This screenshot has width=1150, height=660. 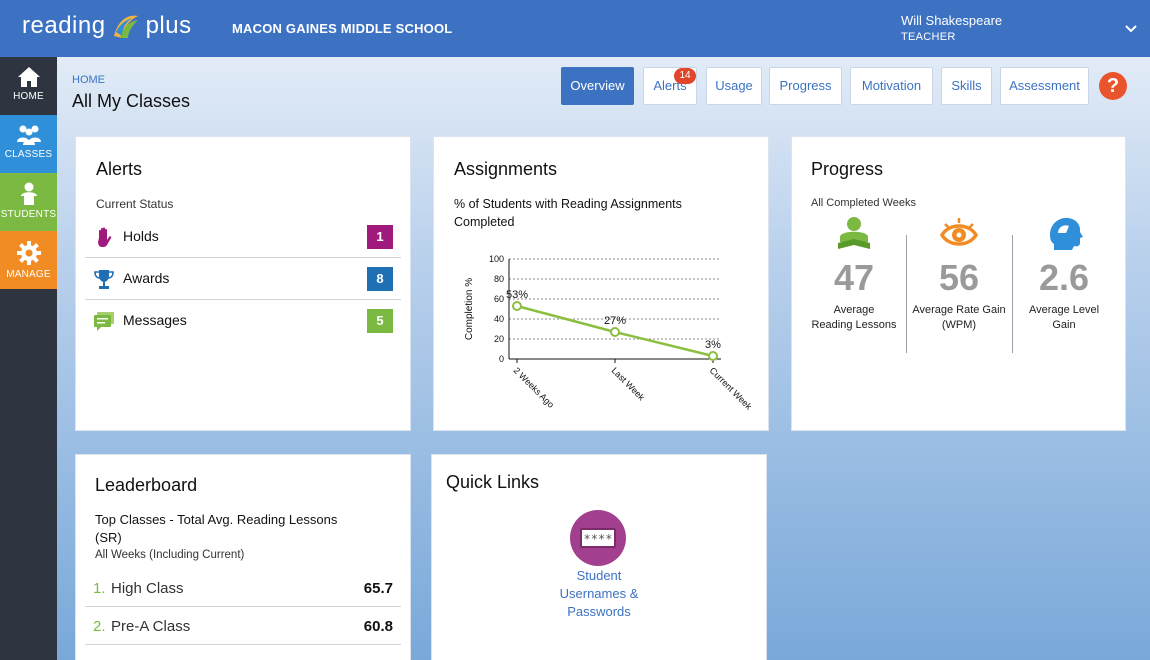 I want to click on leaderboard-row: 2. Pre-A Class 60.8, so click(x=243, y=626).